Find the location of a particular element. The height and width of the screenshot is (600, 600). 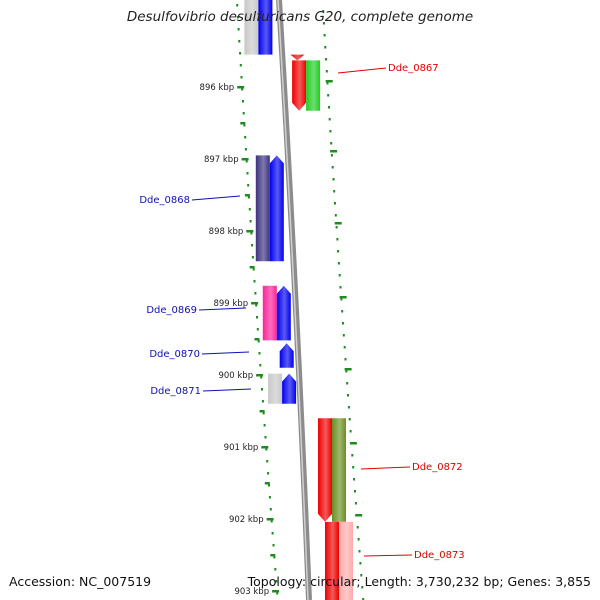

gene-arrow-f-top-blue is located at coordinates (265, 27).